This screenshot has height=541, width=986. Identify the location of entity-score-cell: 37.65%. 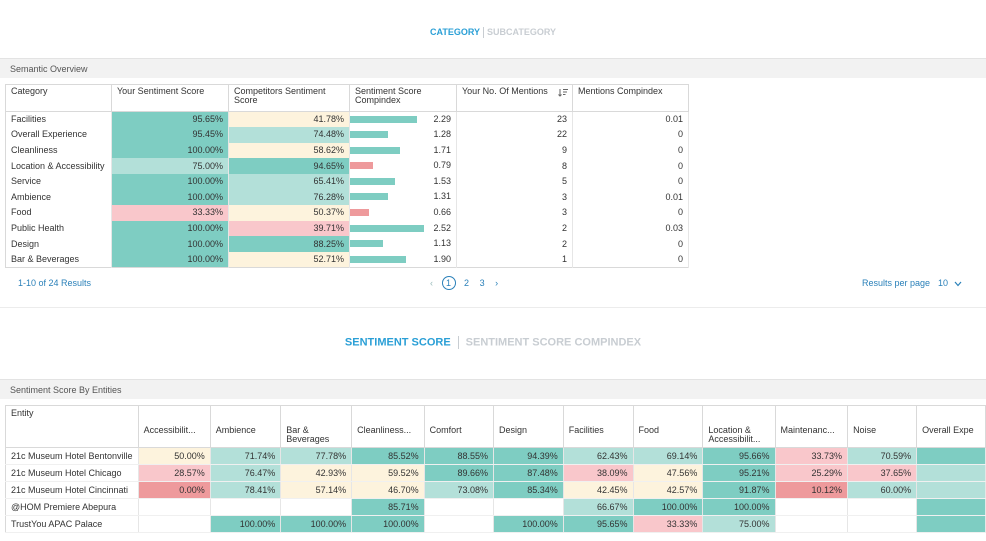
(882, 473).